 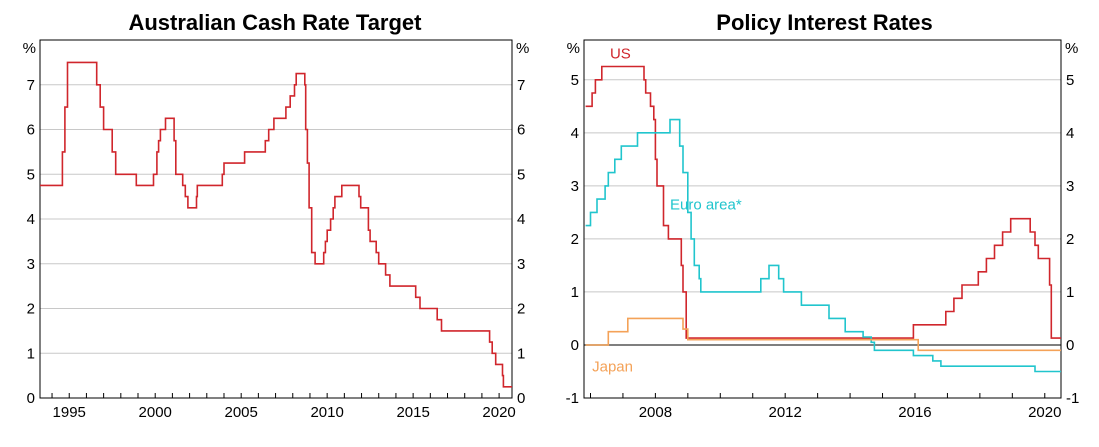 I want to click on y-tick-label-left: 7, so click(x=31, y=85).